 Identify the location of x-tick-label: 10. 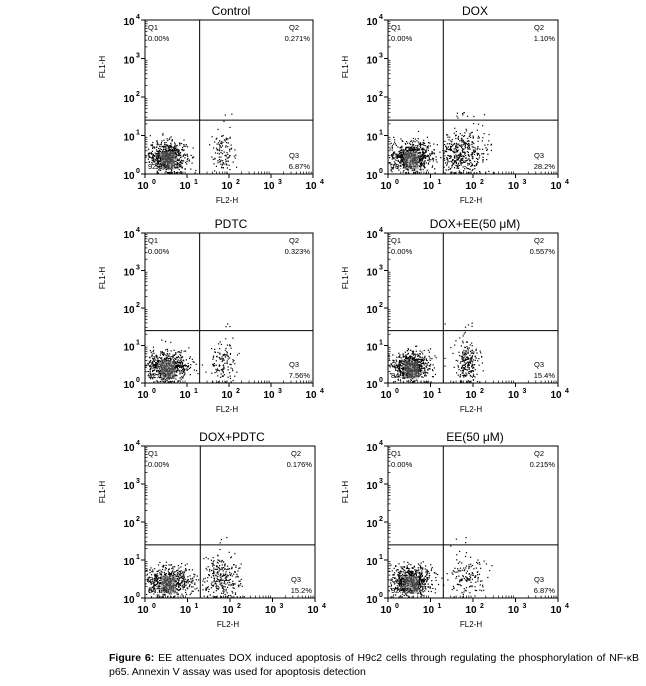
(514, 610).